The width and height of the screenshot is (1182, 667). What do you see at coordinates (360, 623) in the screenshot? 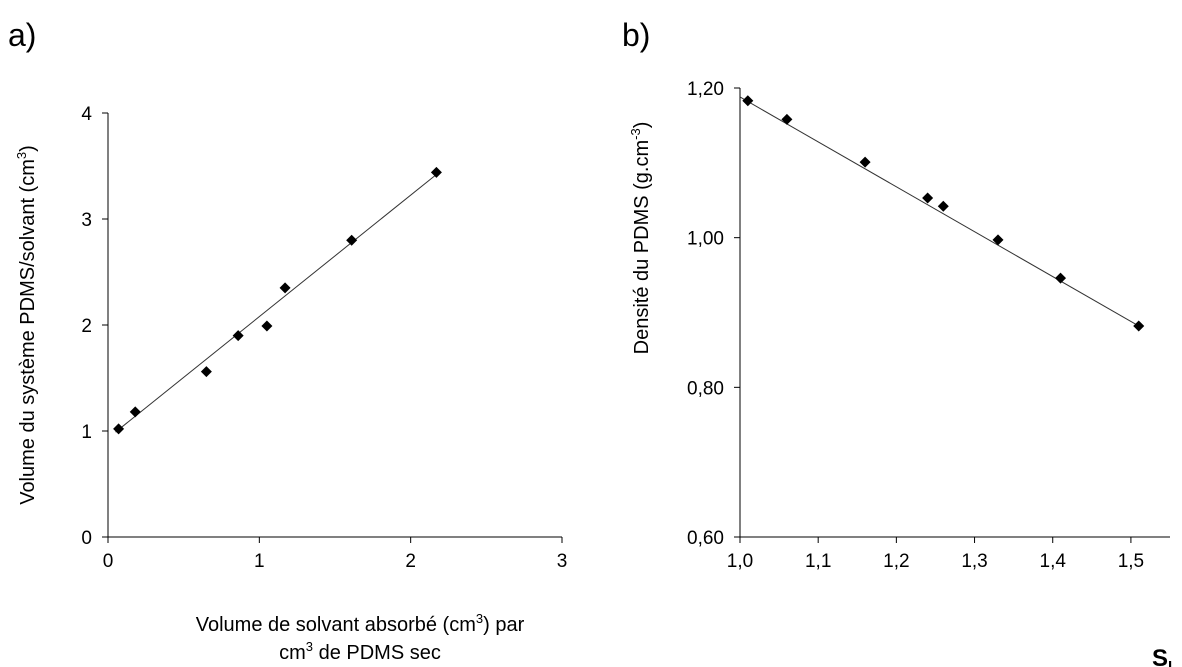
I see `chart-a-xlabel-line1: Volume de solvant absorbé (cm3) par` at bounding box center [360, 623].